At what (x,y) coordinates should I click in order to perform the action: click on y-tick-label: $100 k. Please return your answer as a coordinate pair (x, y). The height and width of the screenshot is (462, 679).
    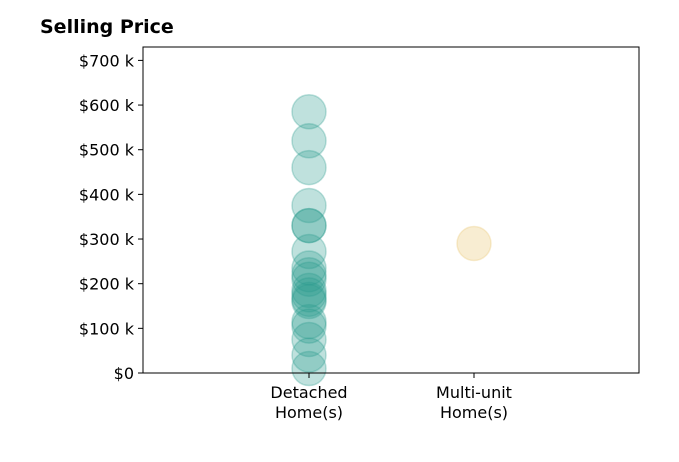
    Looking at the image, I should click on (107, 328).